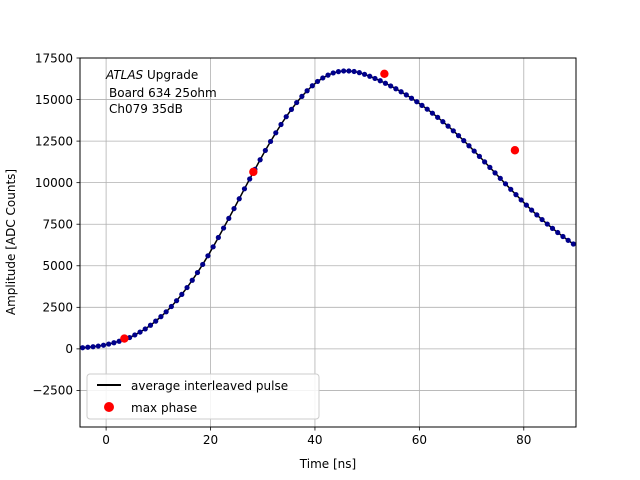 This screenshot has height=480, width=640. What do you see at coordinates (54, 100) in the screenshot?
I see `y-tick-label: 15000` at bounding box center [54, 100].